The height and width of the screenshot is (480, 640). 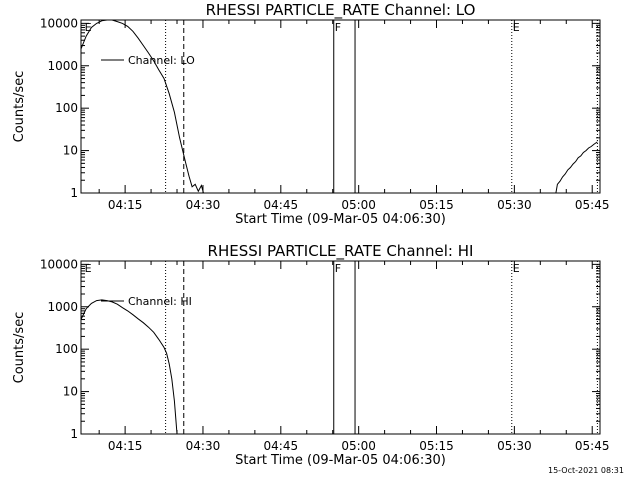 What do you see at coordinates (160, 301) in the screenshot?
I see `legend-label: Channel: HI` at bounding box center [160, 301].